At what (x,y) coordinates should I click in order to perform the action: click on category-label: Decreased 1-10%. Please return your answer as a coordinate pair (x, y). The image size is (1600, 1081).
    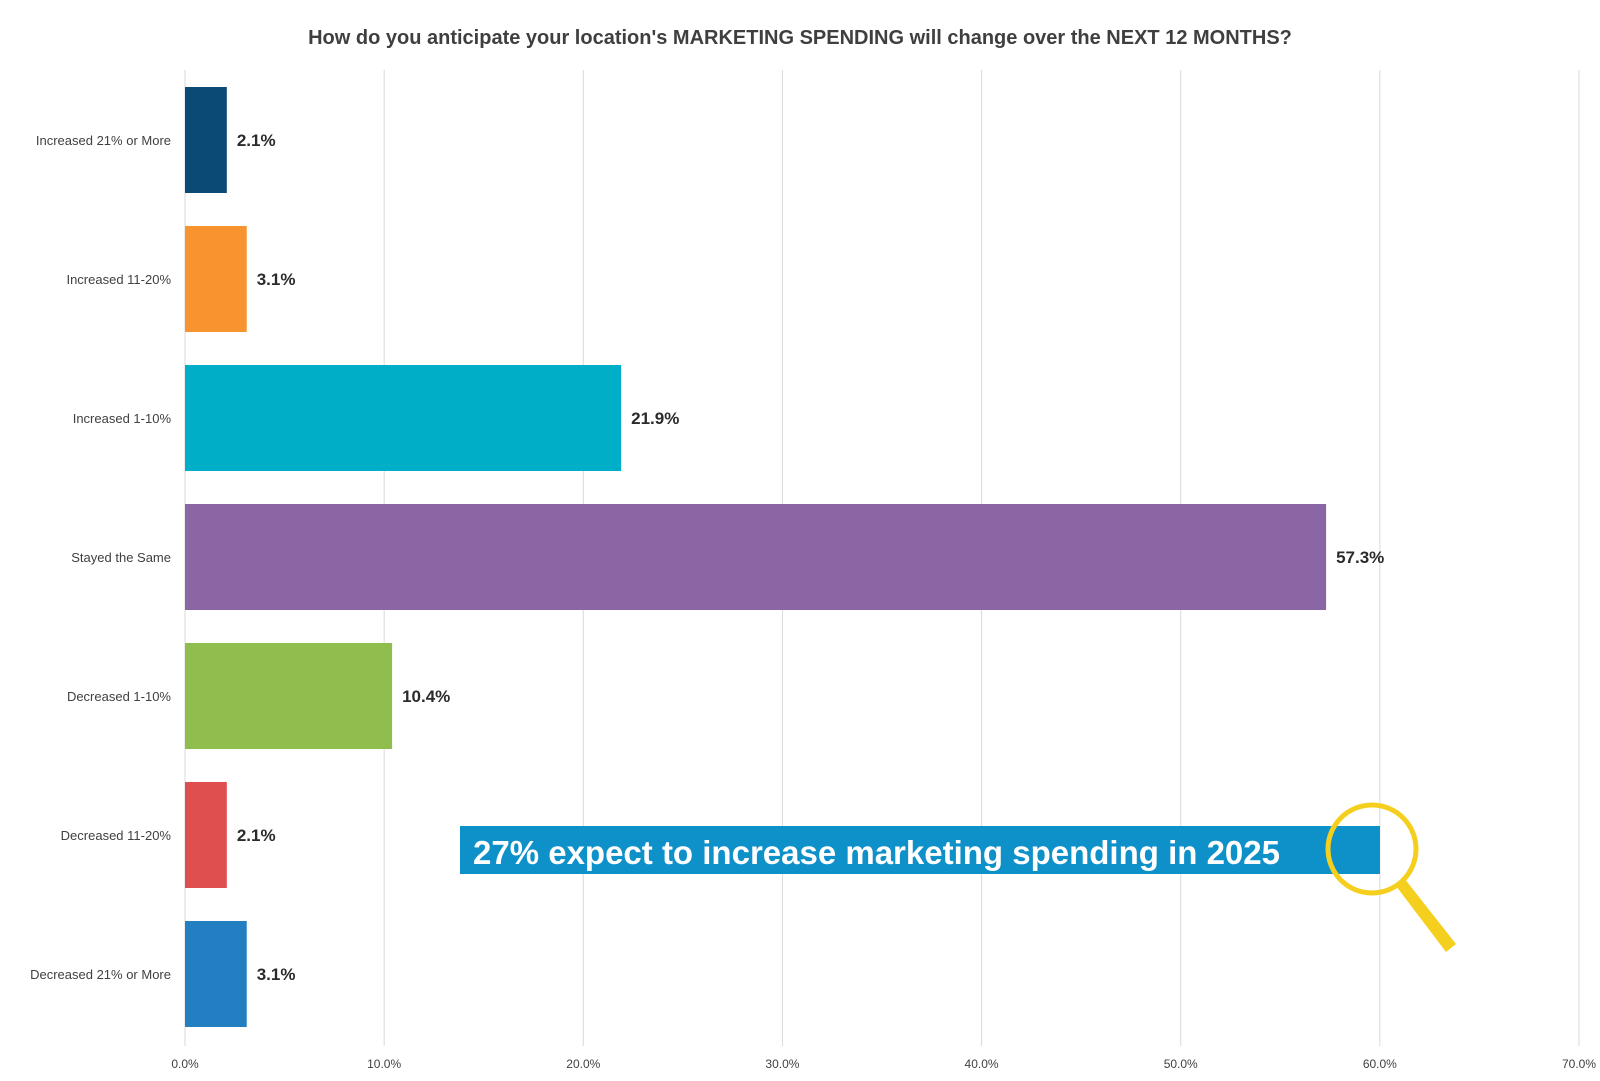
    Looking at the image, I should click on (119, 696).